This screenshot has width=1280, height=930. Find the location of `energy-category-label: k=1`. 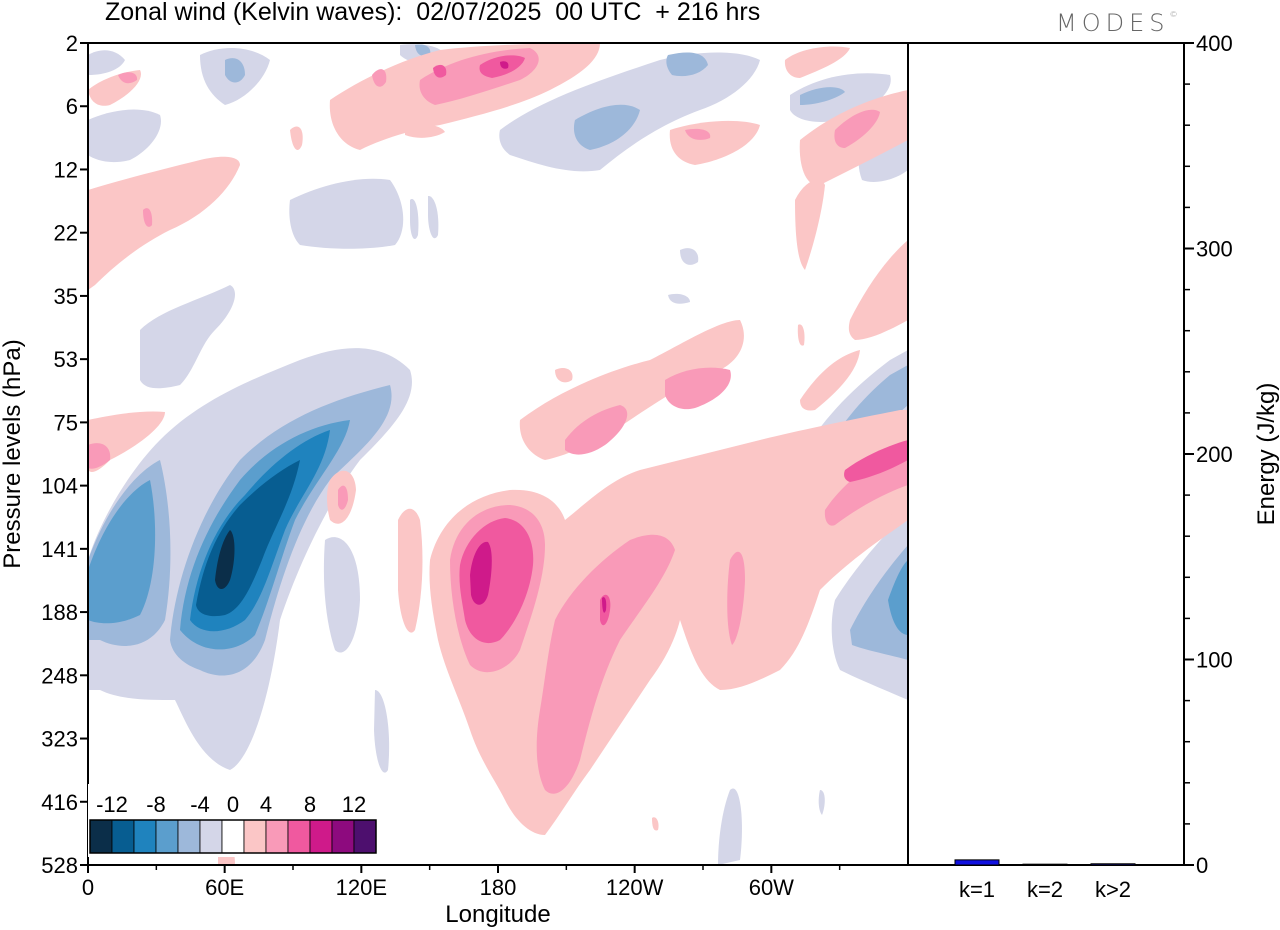

energy-category-label: k=1 is located at coordinates (977, 889).